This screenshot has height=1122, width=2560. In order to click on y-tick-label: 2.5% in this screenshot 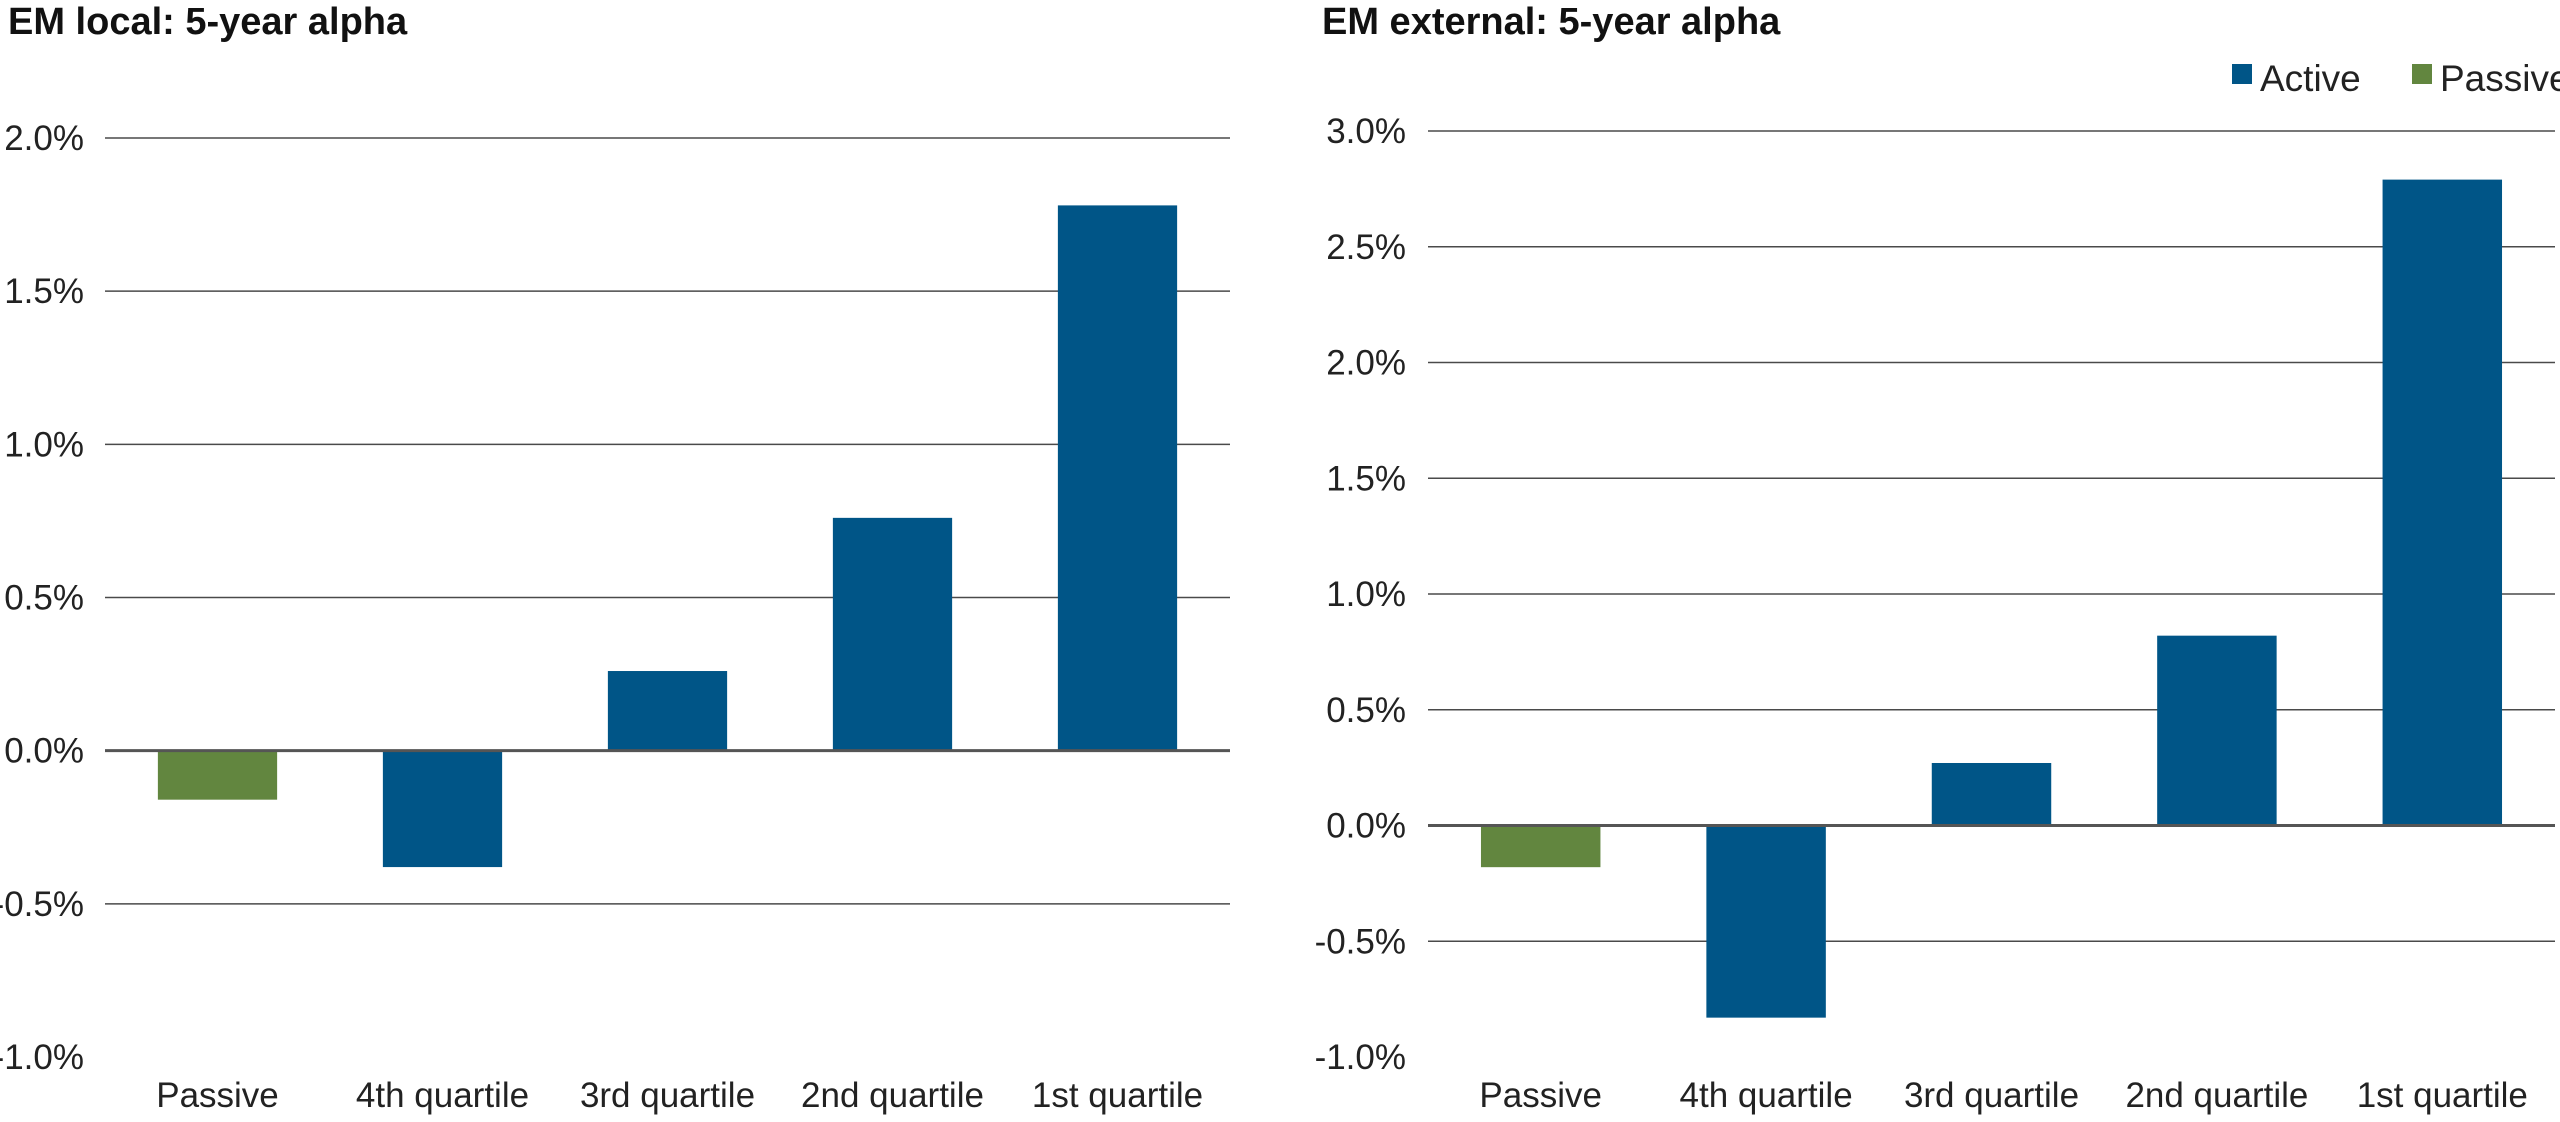, I will do `click(1366, 247)`.